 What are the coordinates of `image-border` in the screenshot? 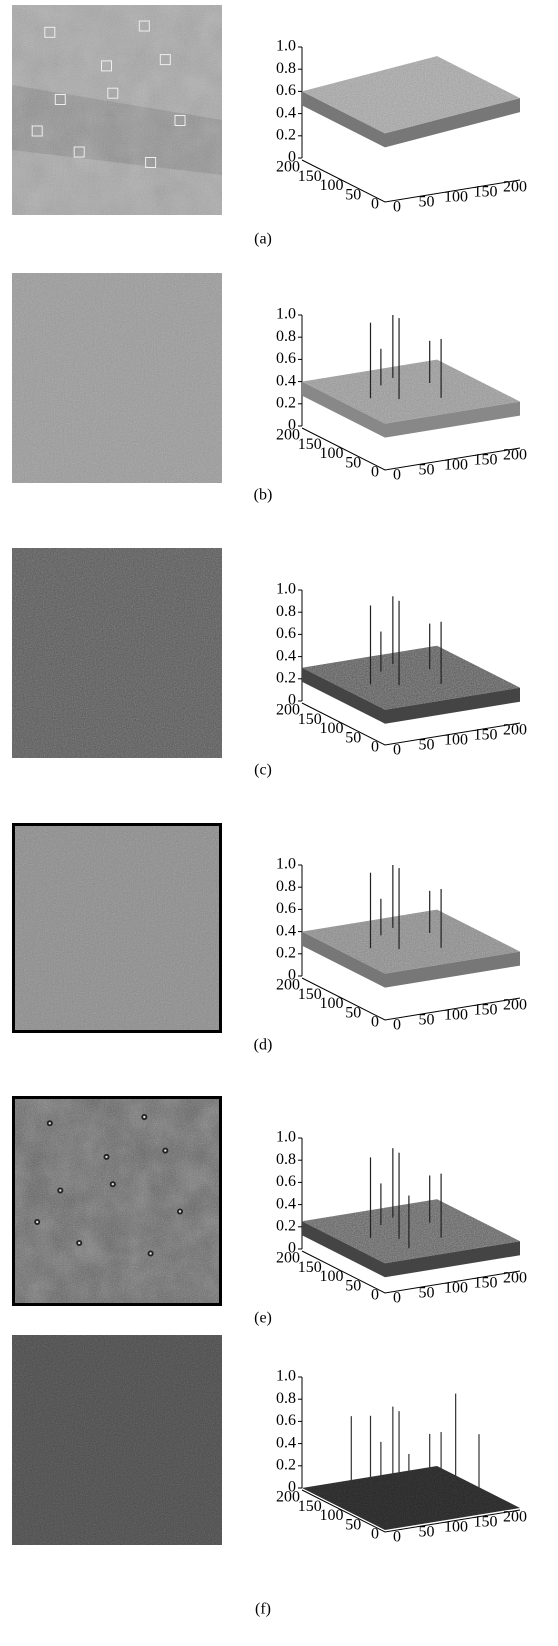 It's located at (117, 1201).